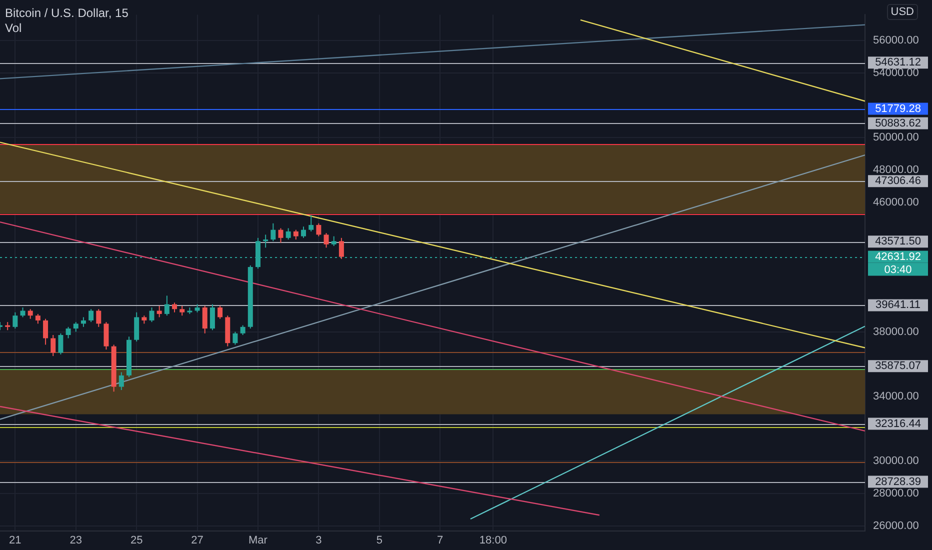  Describe the element at coordinates (896, 526) in the screenshot. I see `y-tick-label: 26000.00` at that location.